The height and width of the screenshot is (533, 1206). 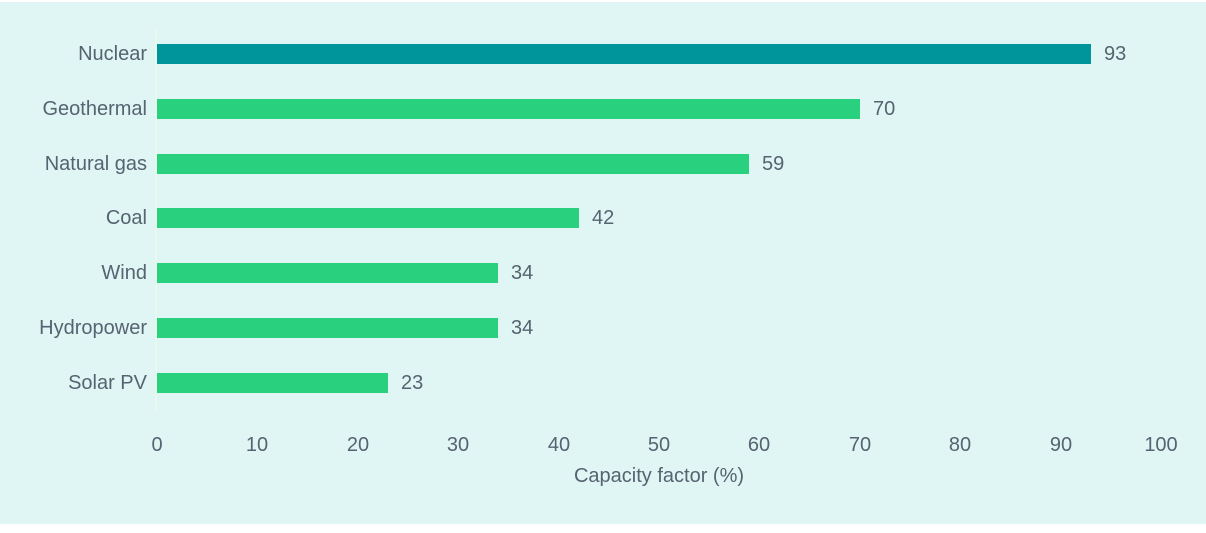 I want to click on value-label-hydropower: 34, so click(x=522, y=328).